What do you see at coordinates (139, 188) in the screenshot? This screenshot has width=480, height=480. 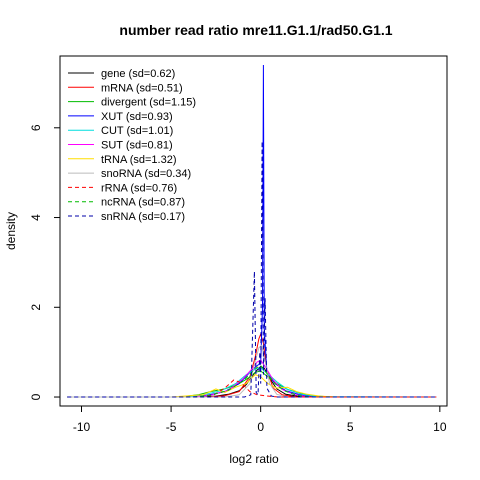 I see `legend-entry: rRNA (sd=0.76)` at bounding box center [139, 188].